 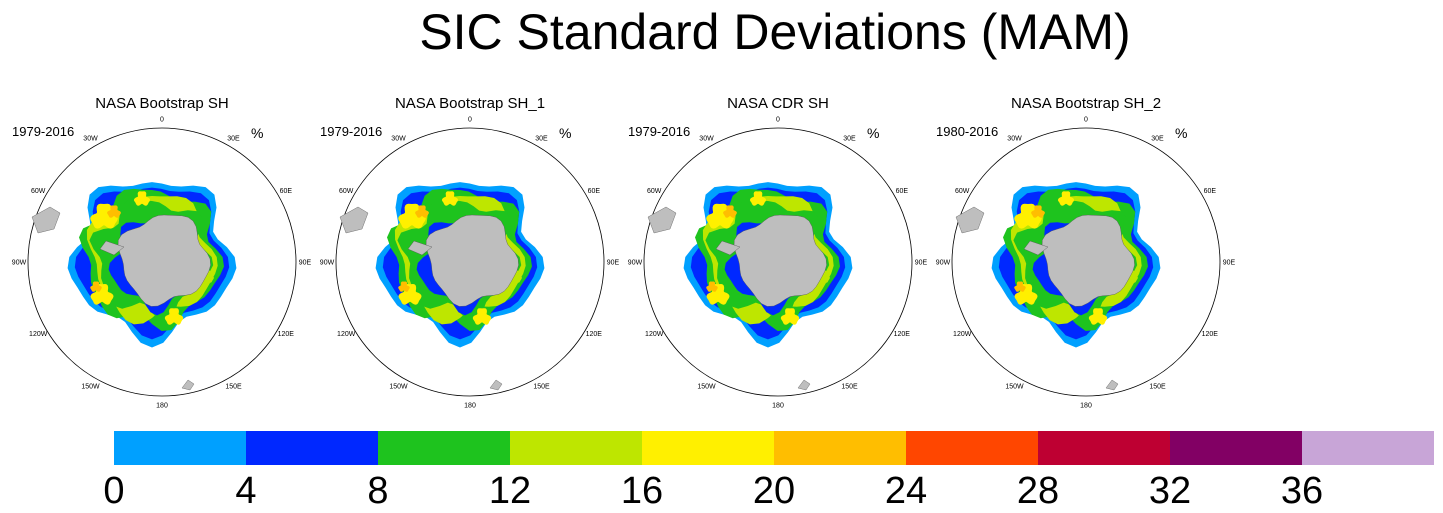 I want to click on panel-title: NASA Bootstrap SH, so click(x=162, y=103).